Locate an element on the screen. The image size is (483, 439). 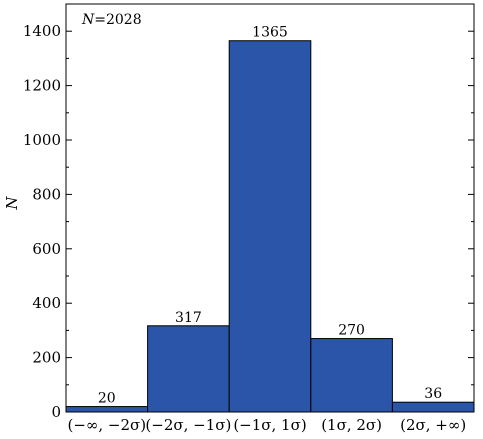
data-label-2: 317 is located at coordinates (188, 318).